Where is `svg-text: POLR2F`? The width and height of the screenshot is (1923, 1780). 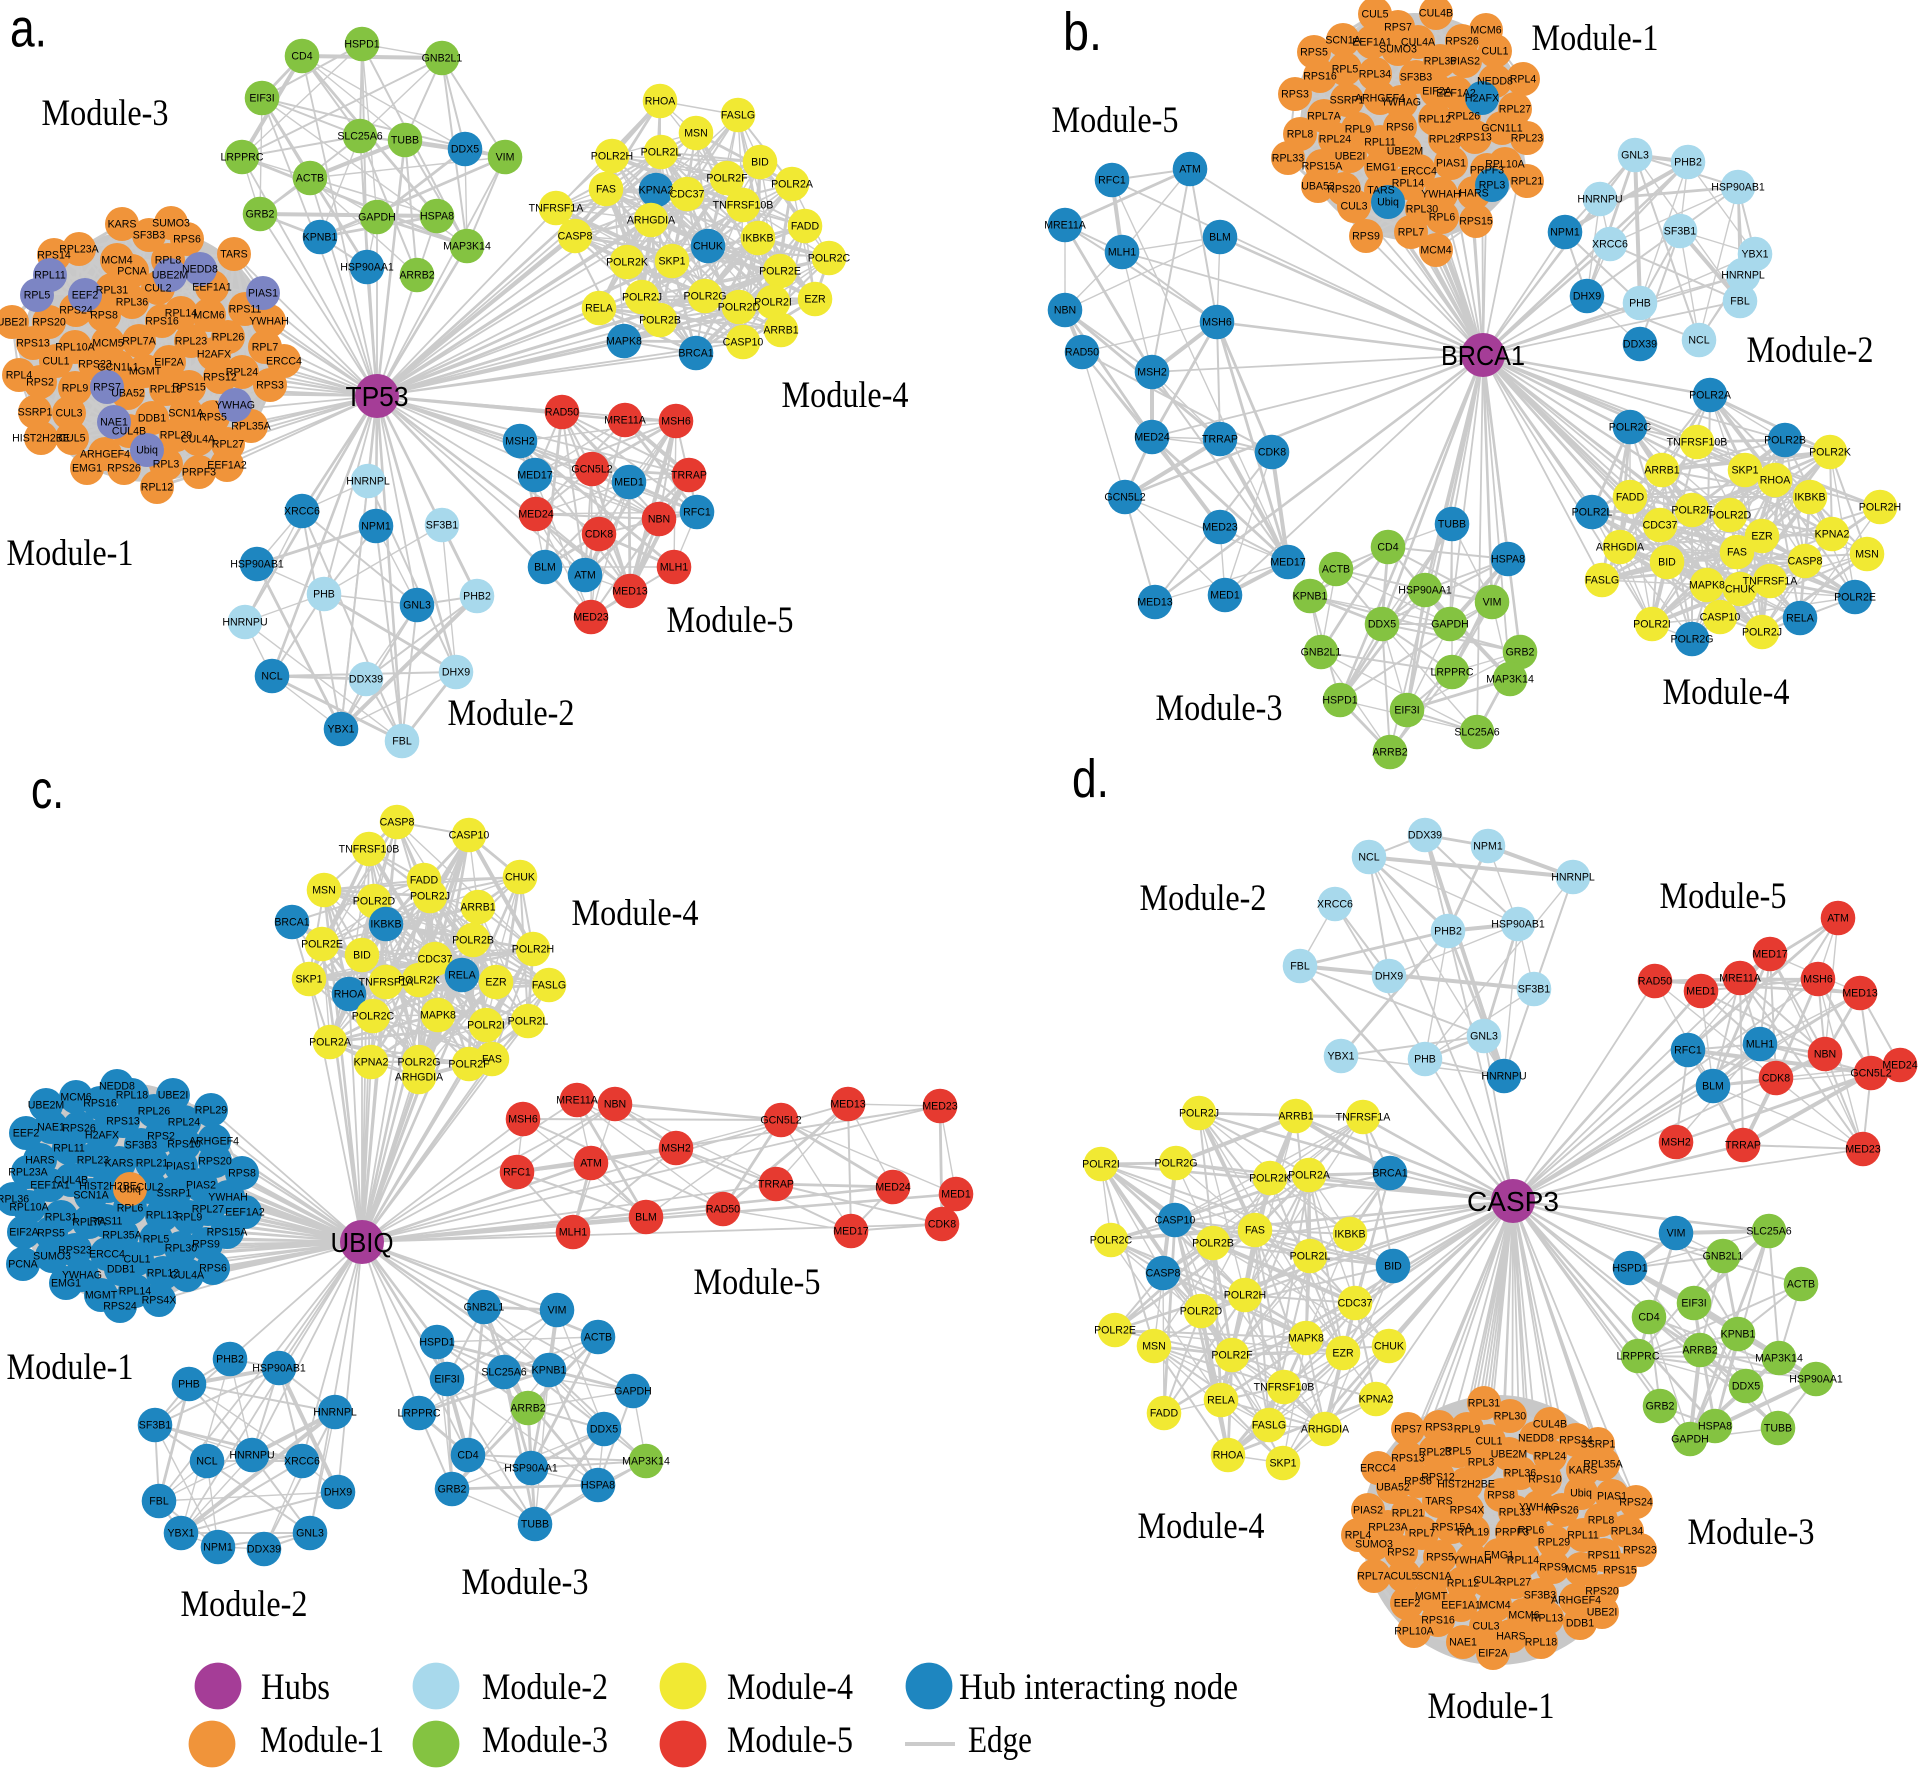 svg-text: POLR2F is located at coordinates (727, 179).